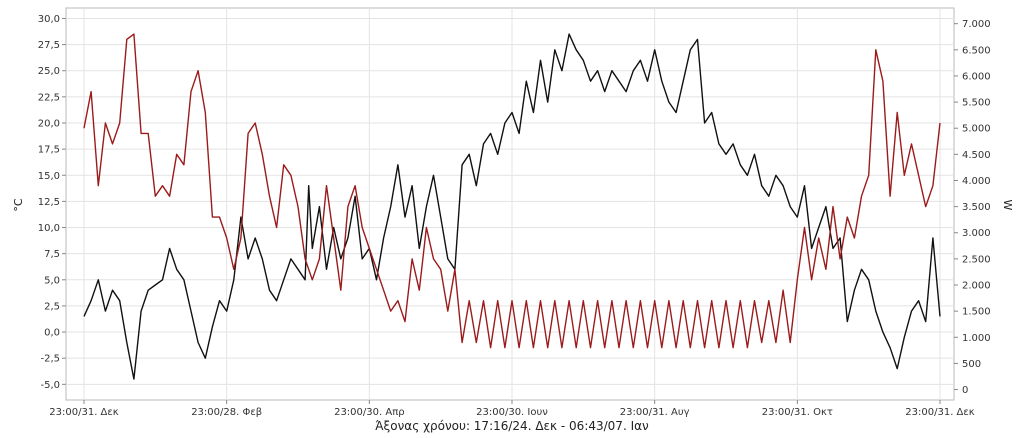  I want to click on right-tick-label: 5.000, so click(976, 129).